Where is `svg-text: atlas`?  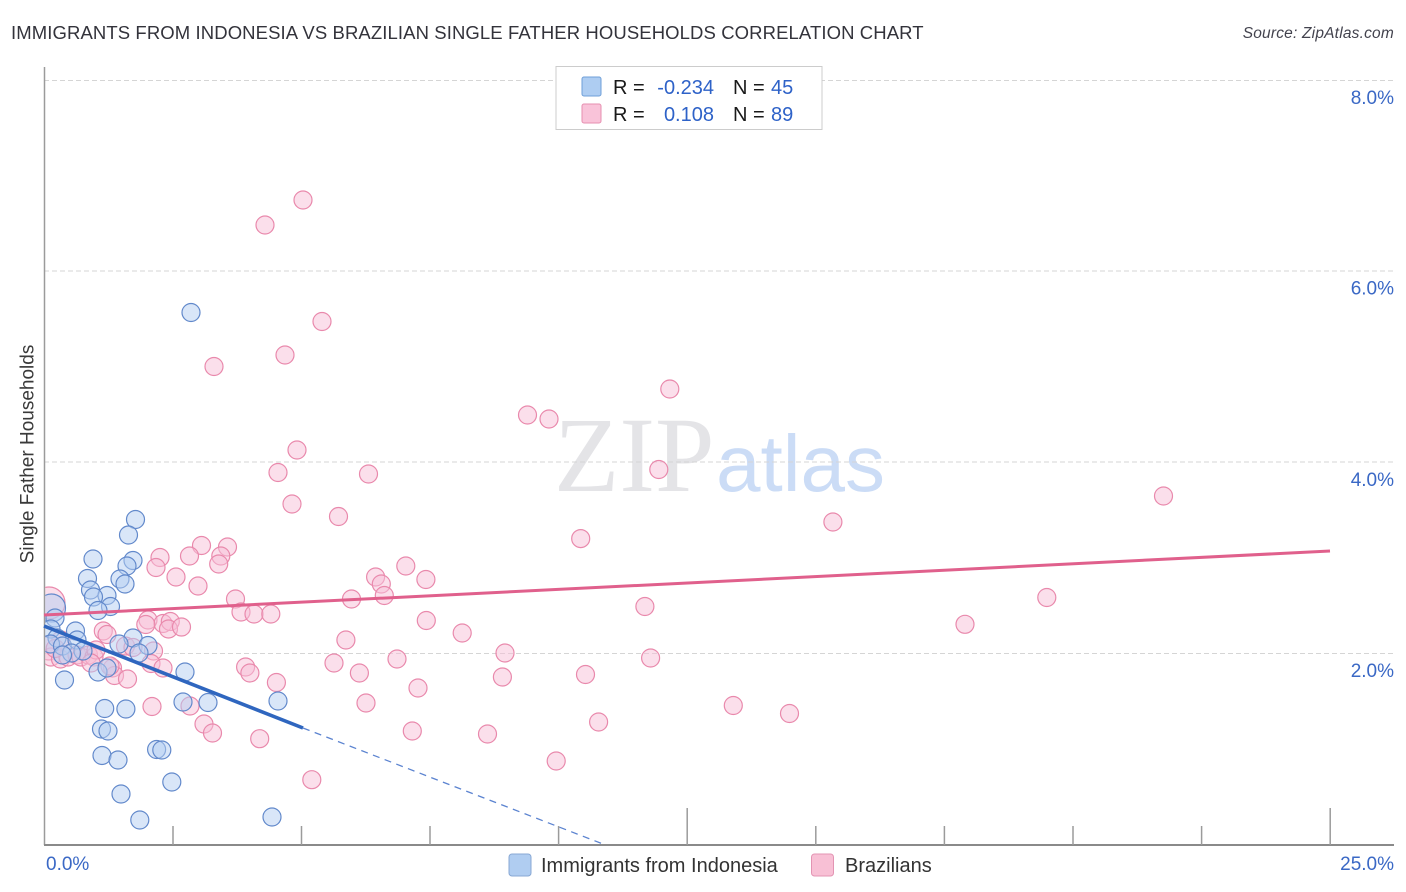
svg-text: atlas is located at coordinates (800, 463).